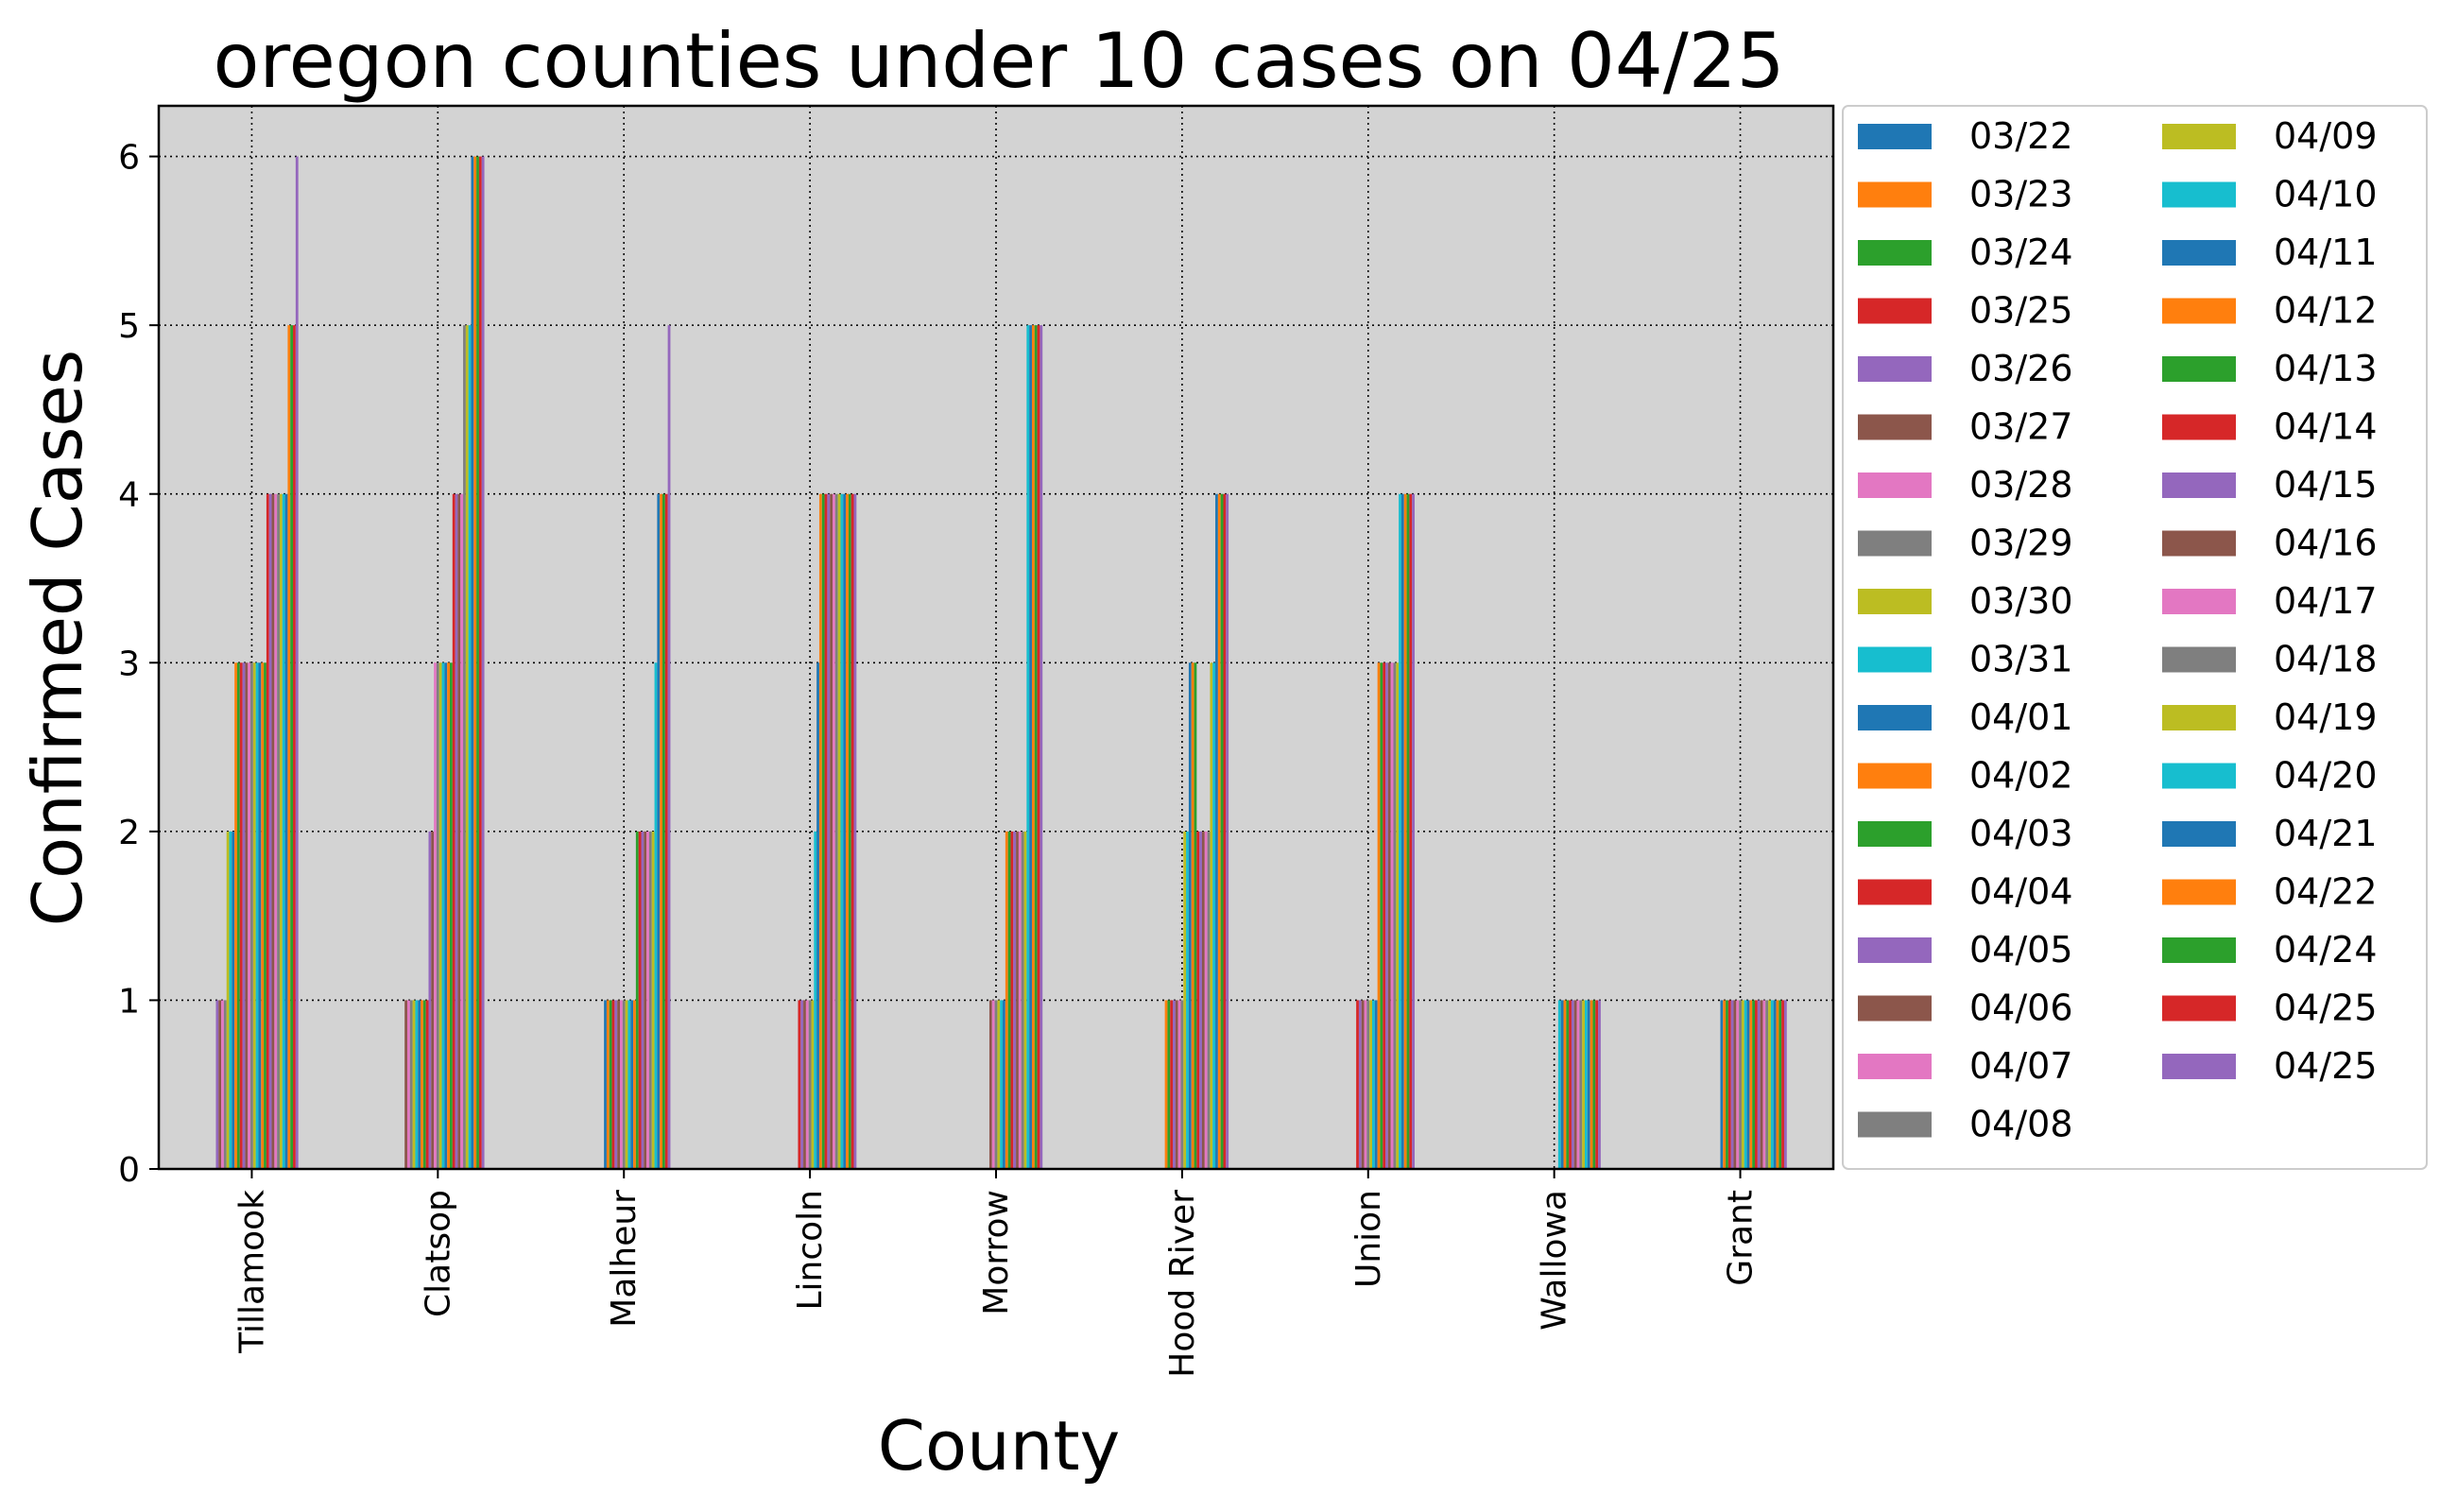 This screenshot has height=1512, width=2457. Describe the element at coordinates (2326, 136) in the screenshot. I see `legend-label: 04/09` at that location.